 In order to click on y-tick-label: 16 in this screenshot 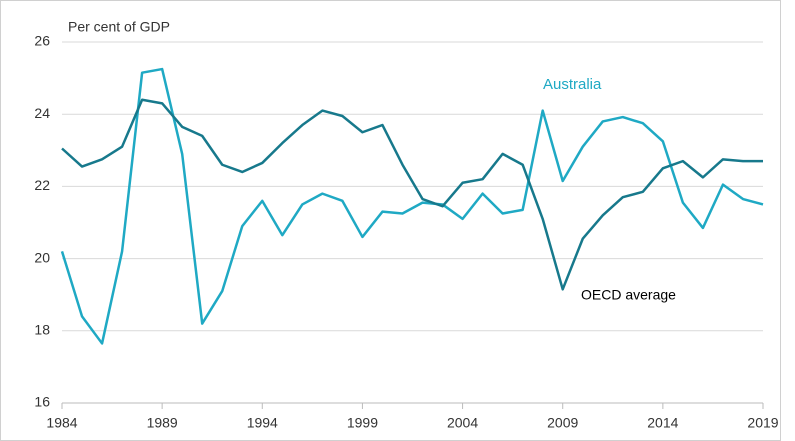, I will do `click(42, 402)`.